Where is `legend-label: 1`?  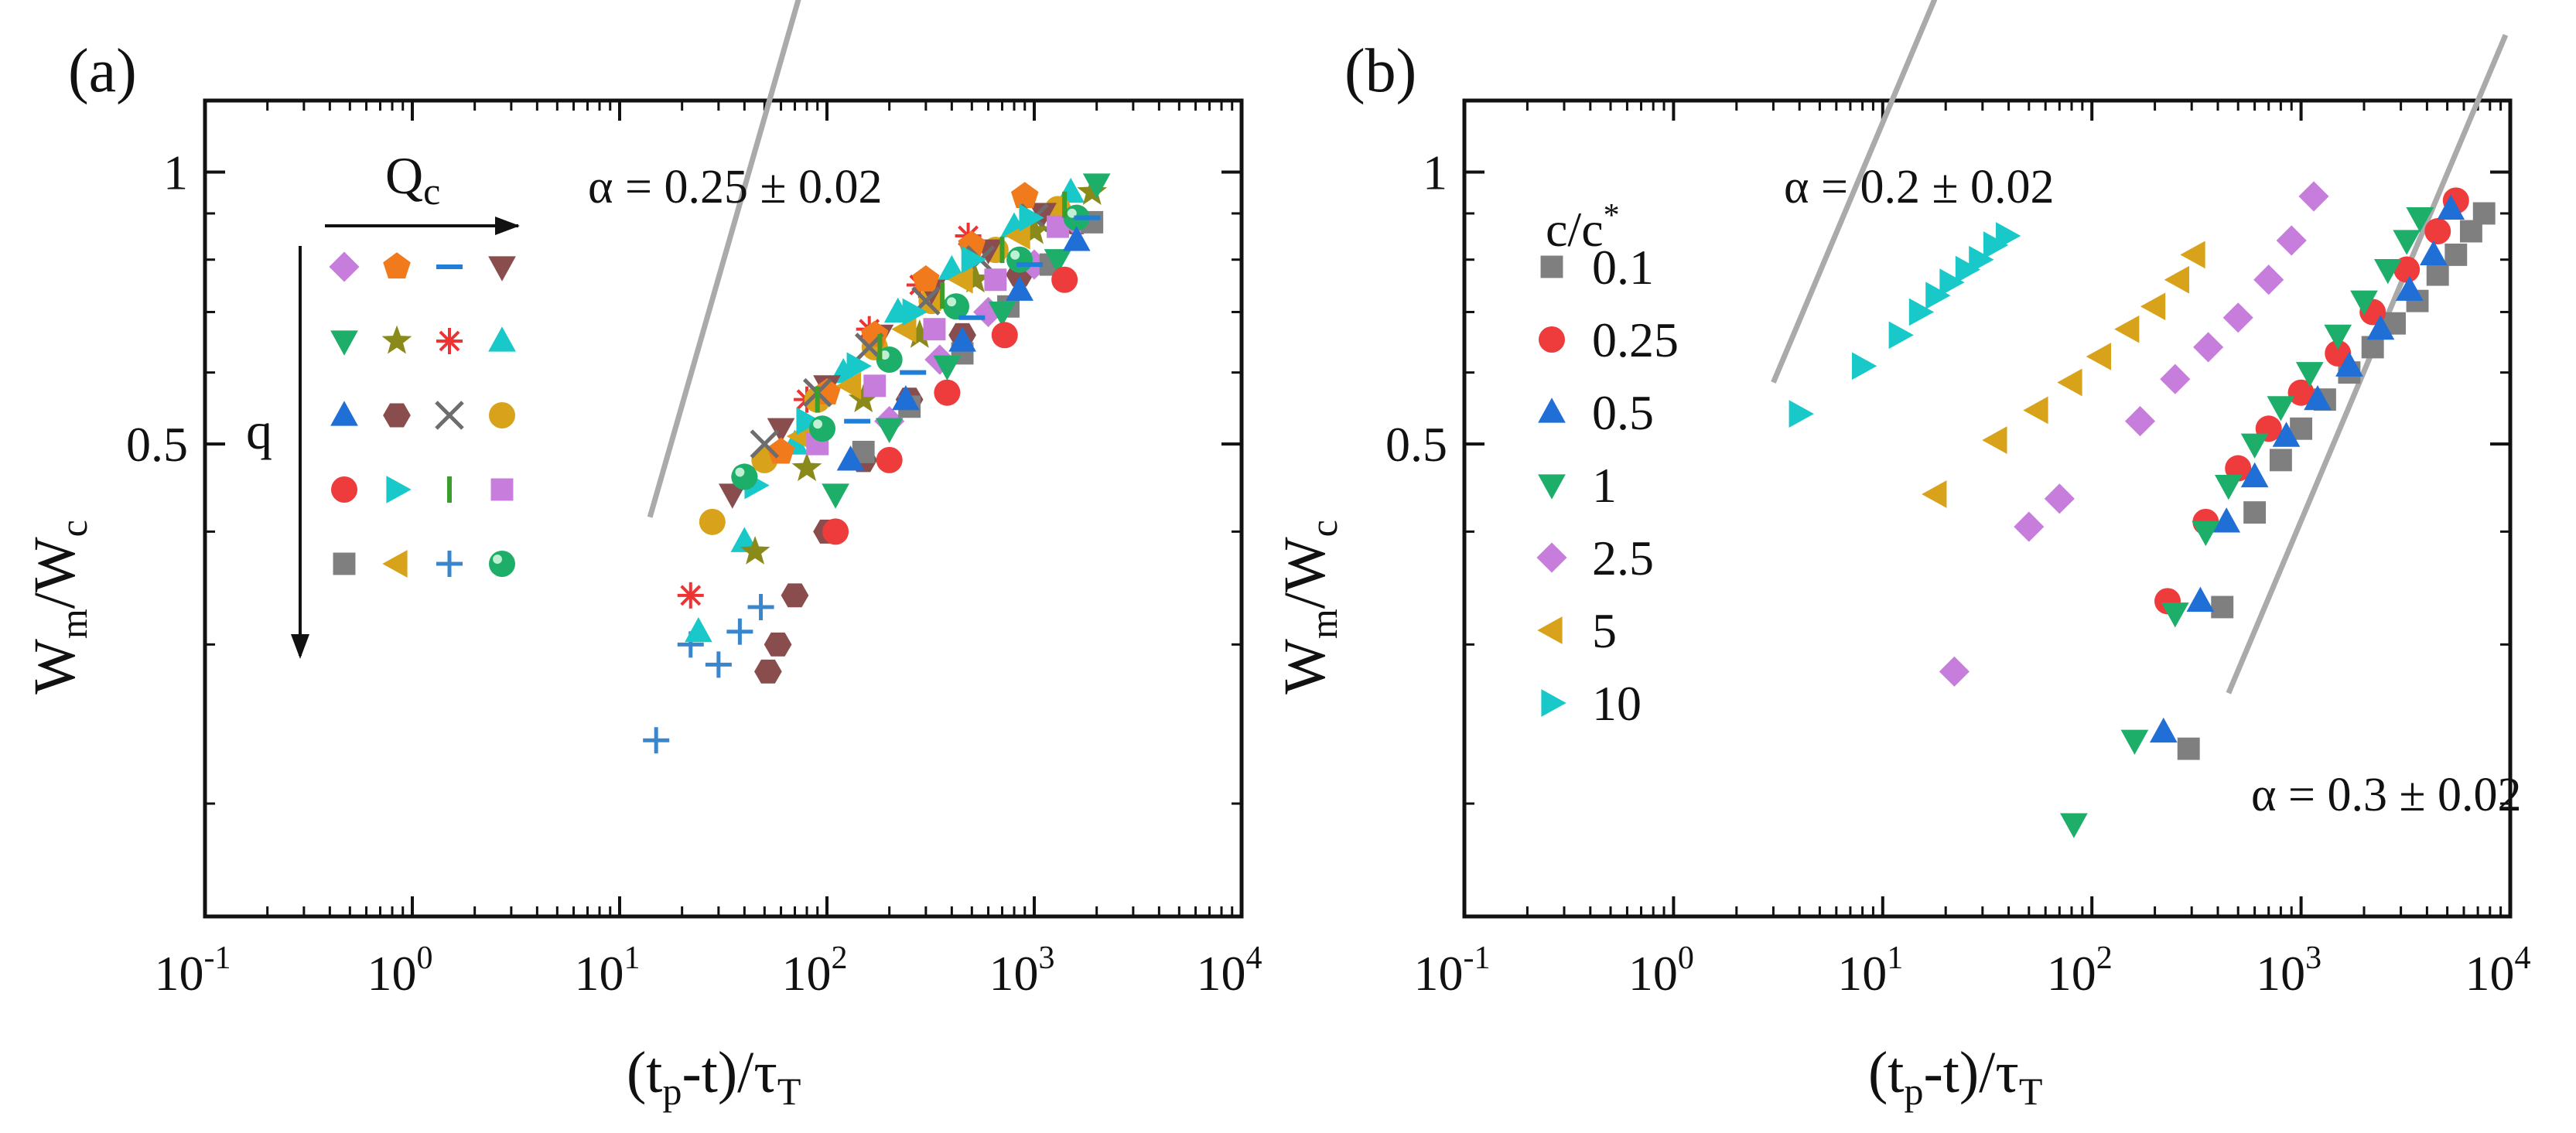 legend-label: 1 is located at coordinates (1604, 486).